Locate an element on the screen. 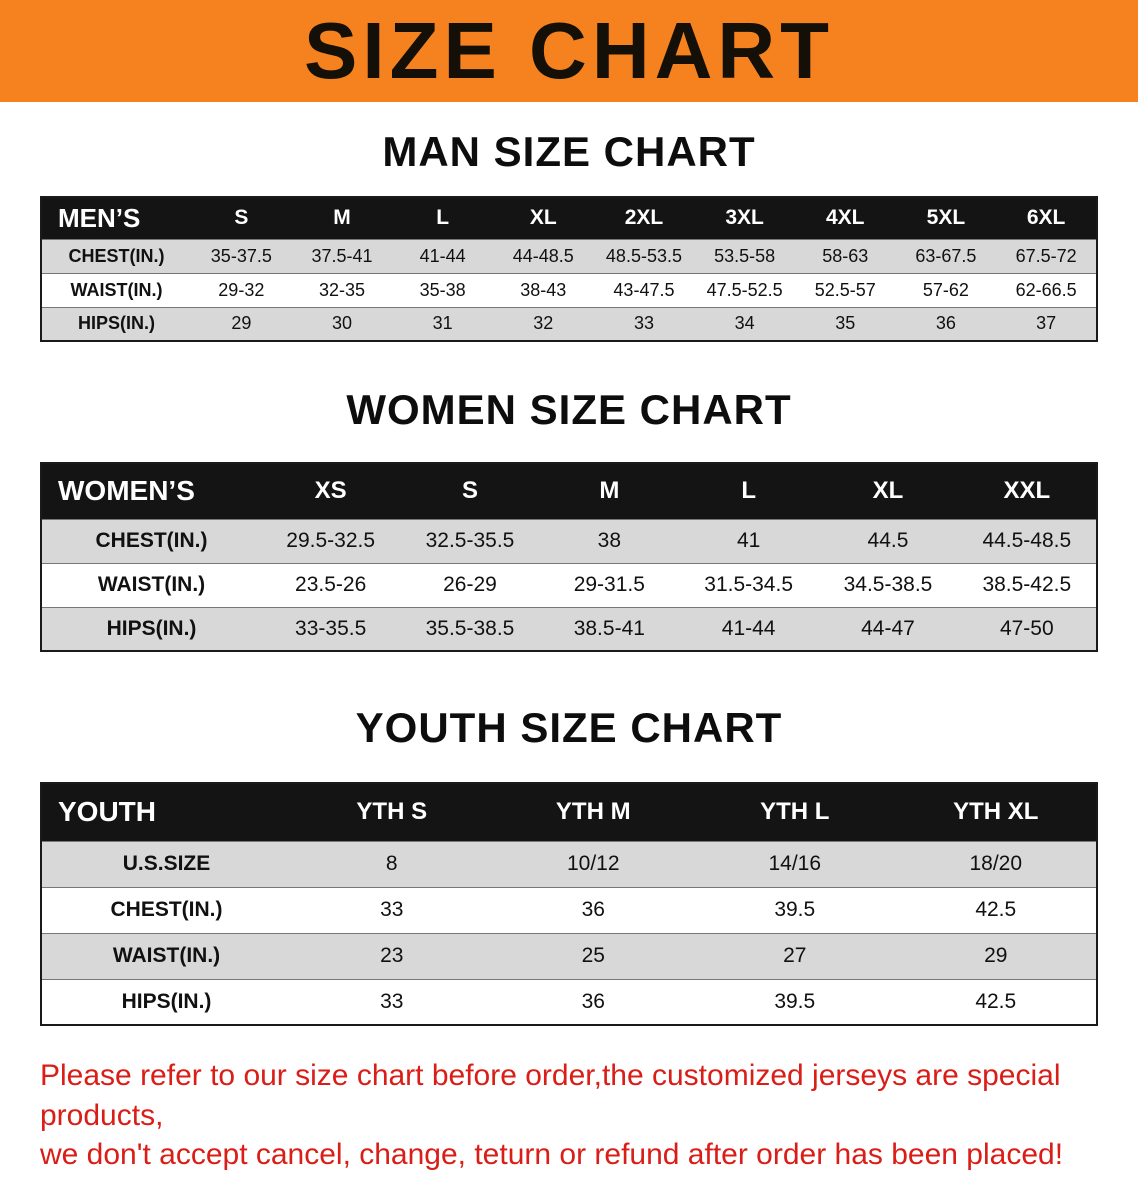  data-cell: 67.5-72 is located at coordinates (1046, 255).